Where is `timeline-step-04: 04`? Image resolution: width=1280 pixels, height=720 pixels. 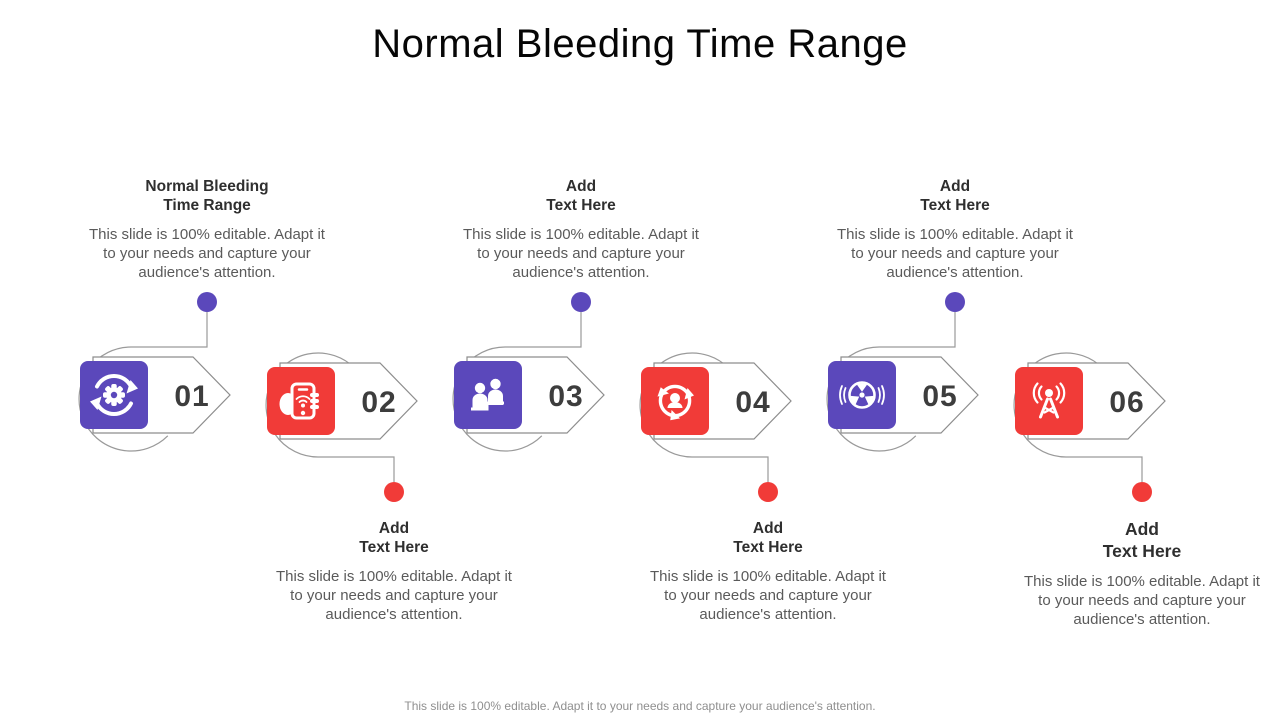 timeline-step-04: 04 is located at coordinates (715, 427).